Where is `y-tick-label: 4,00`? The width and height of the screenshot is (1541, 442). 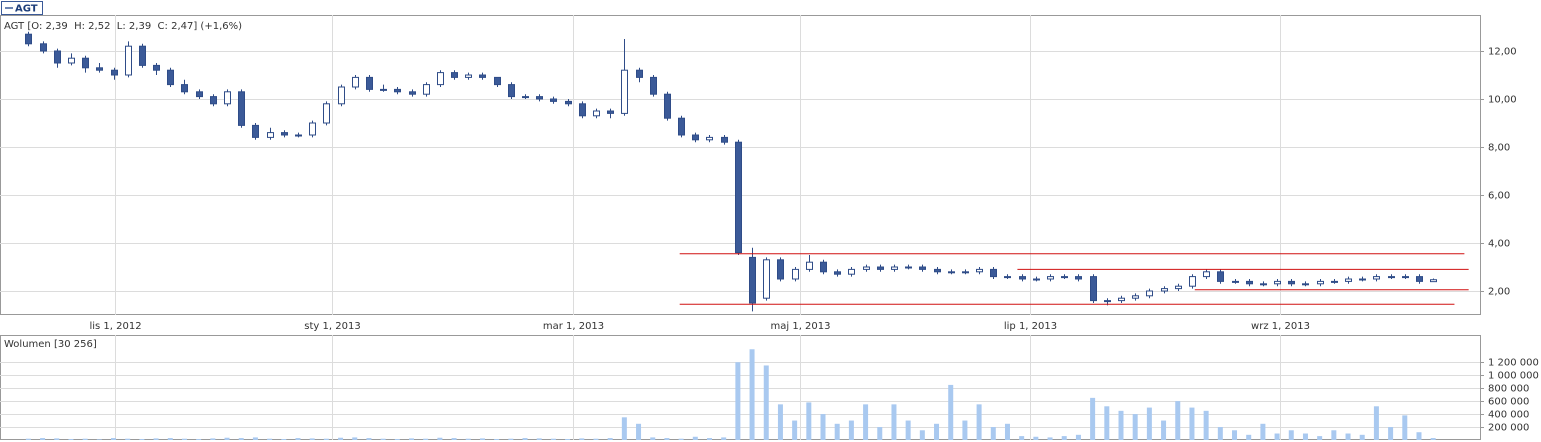 y-tick-label: 4,00 is located at coordinates (1499, 244).